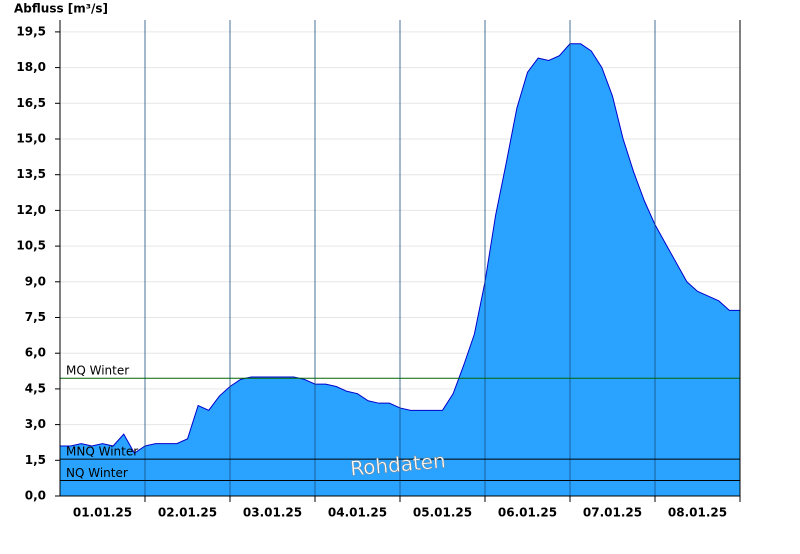 The image size is (800, 554). I want to click on y-tick-label: 0,0, so click(35, 496).